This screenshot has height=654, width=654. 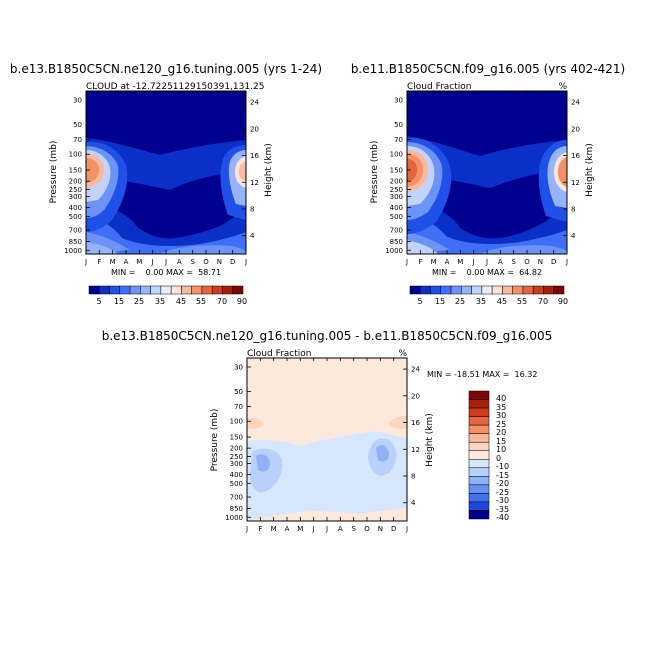 I want to click on x-tick-label: A, so click(x=500, y=262).